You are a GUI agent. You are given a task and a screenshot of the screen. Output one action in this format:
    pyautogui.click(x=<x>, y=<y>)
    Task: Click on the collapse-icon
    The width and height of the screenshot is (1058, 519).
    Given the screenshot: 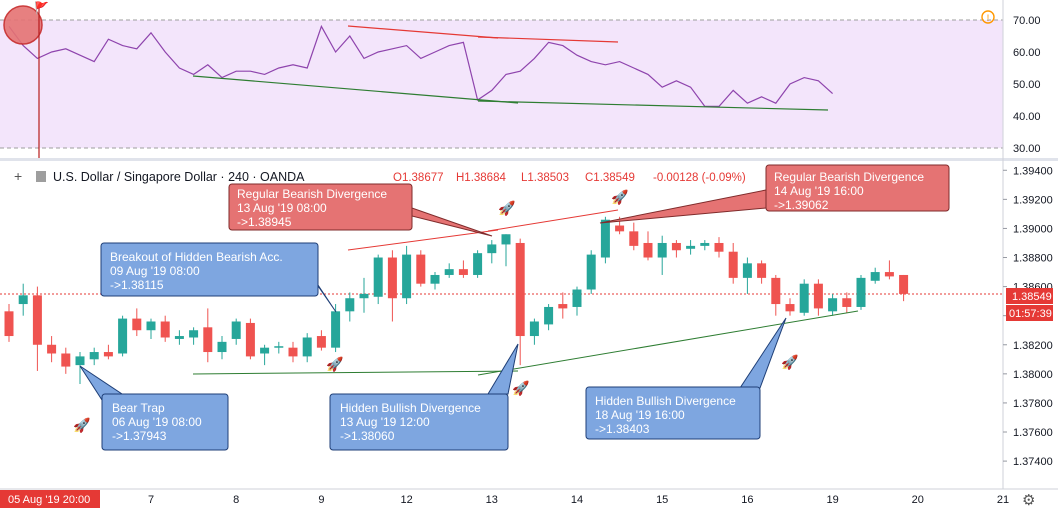 What is the action you would take?
    pyautogui.click(x=41, y=176)
    